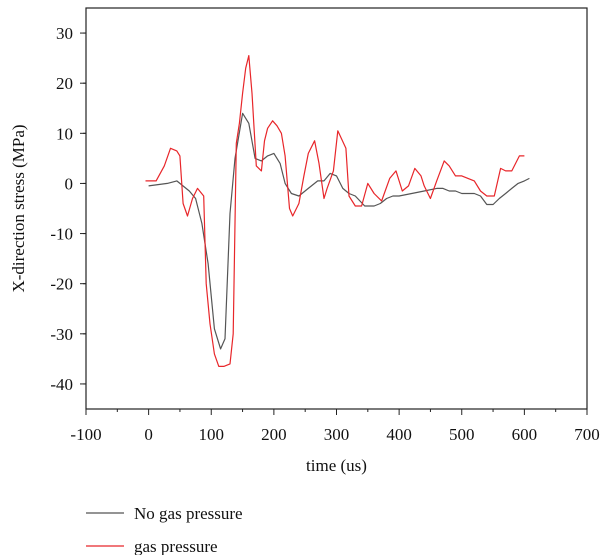 The width and height of the screenshot is (602, 555). I want to click on y-tick-label: 10, so click(64, 133).